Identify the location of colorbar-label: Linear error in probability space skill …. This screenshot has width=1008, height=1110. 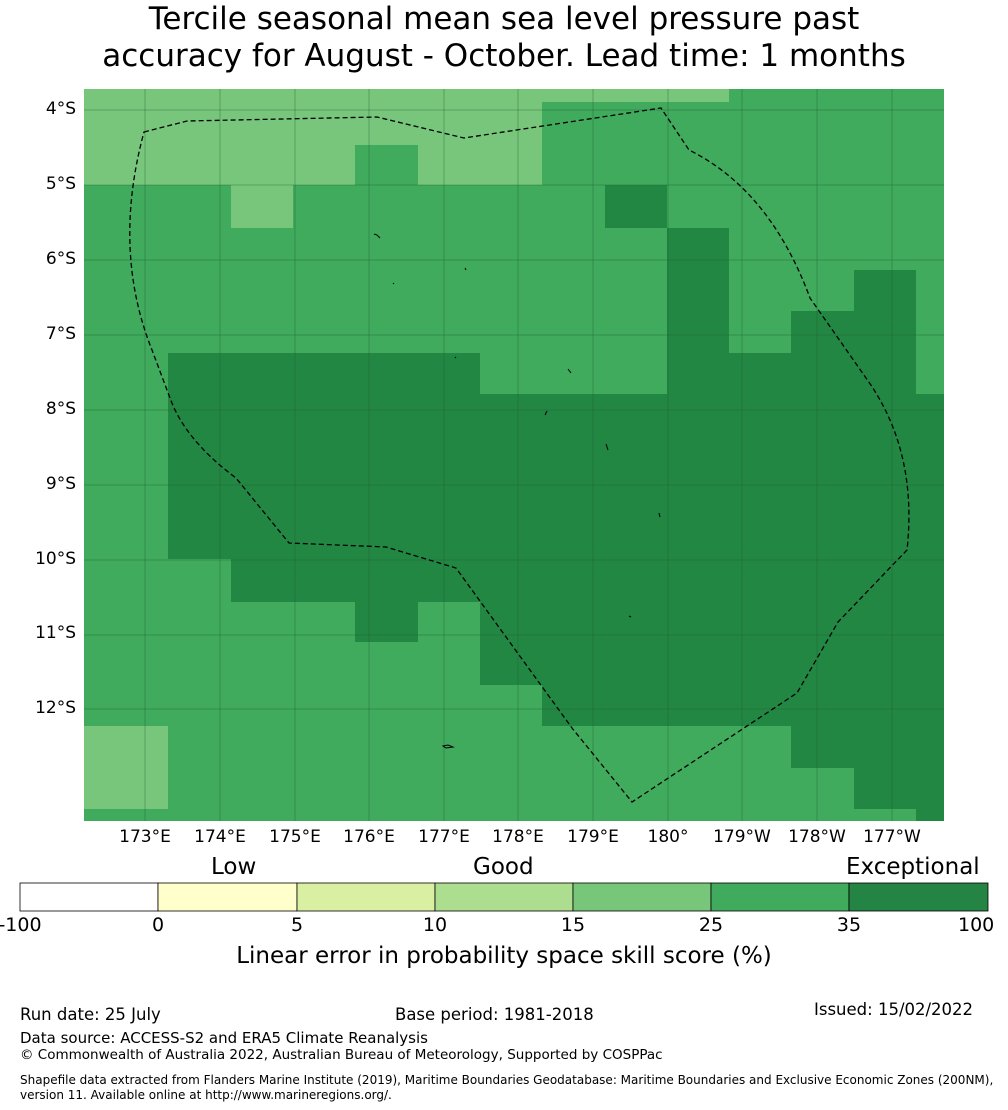
(504, 956).